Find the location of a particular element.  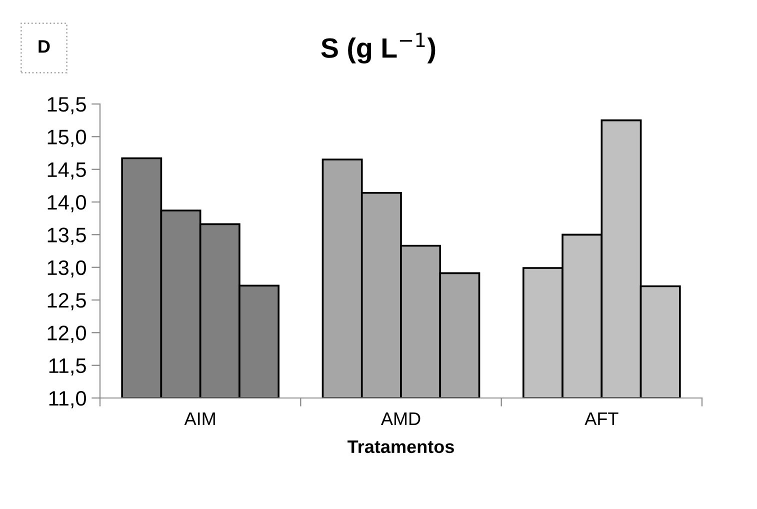

y-tick-label: 14,0 is located at coordinates (67, 203).